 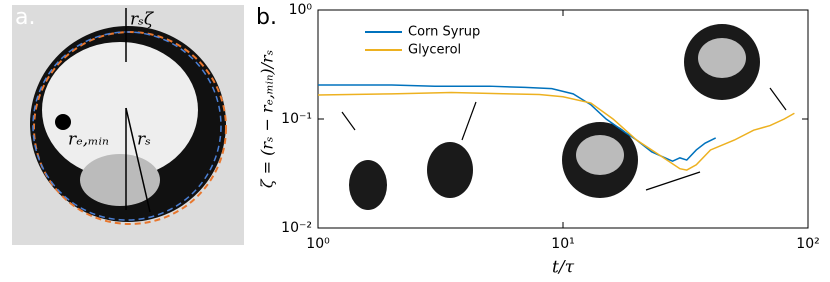 I want to click on y-tick-label: 10⁻², so click(x=296, y=228).